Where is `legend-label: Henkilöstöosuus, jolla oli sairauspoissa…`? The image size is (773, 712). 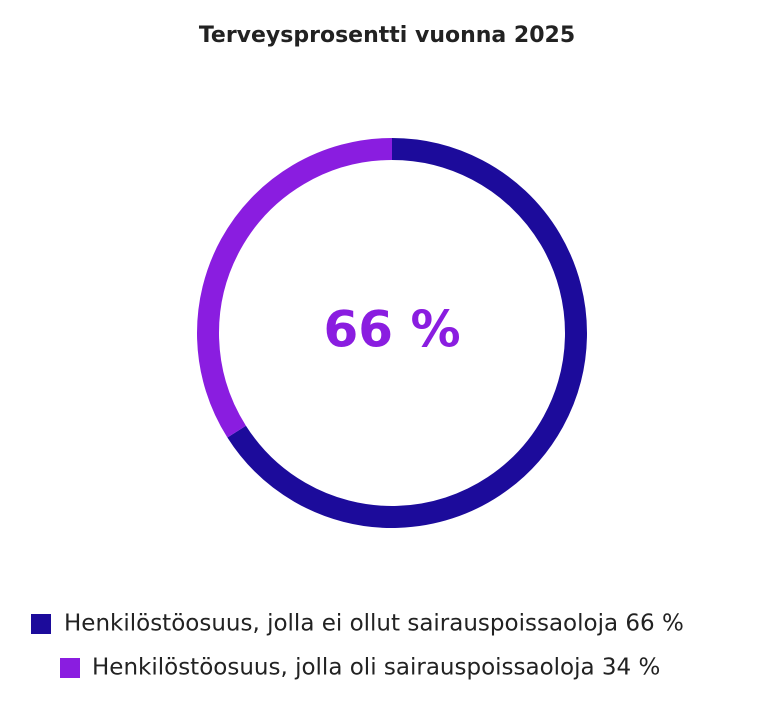 legend-label: Henkilöstöosuus, jolla oli sairauspoissa… is located at coordinates (376, 668).